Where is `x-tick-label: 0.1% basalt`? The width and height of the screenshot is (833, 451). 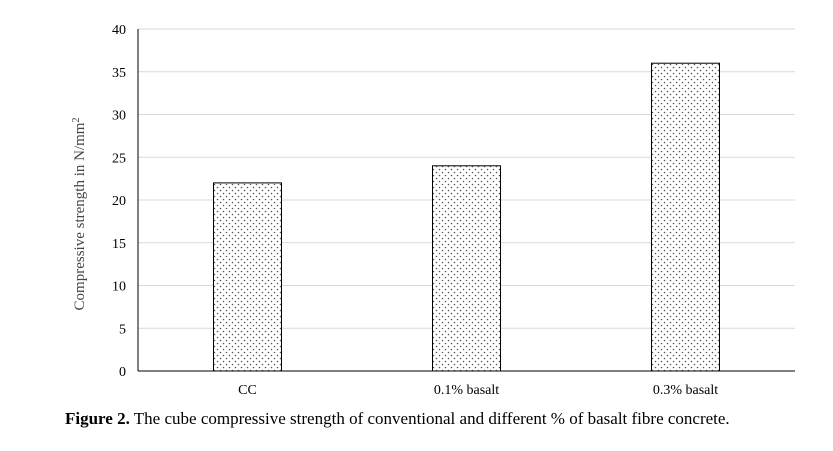
x-tick-label: 0.1% basalt is located at coordinates (466, 390).